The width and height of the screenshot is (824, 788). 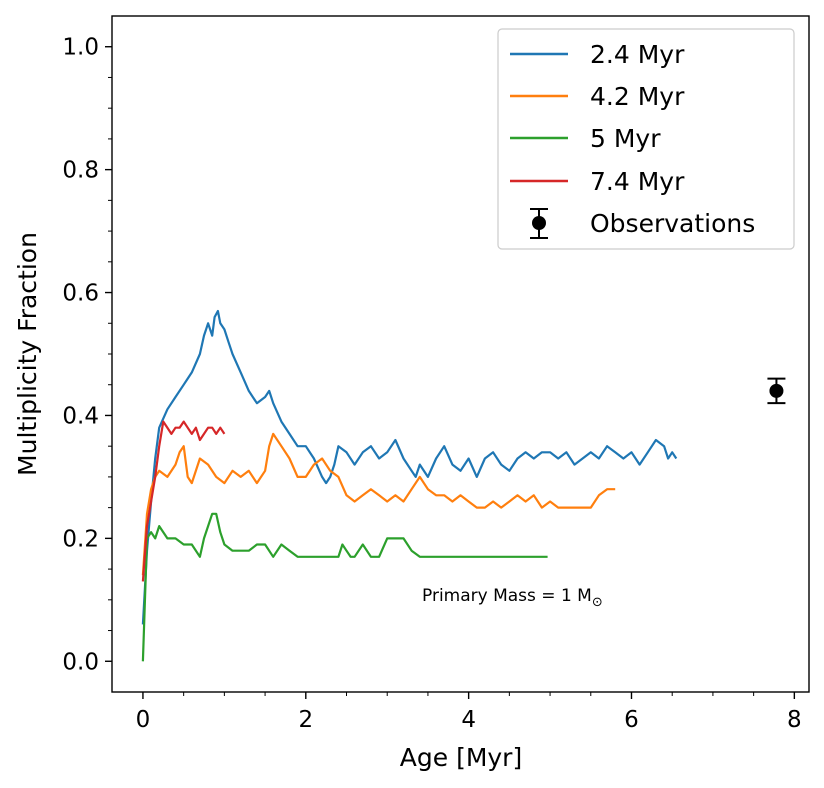 What do you see at coordinates (631, 720) in the screenshot?
I see `x-tick-label-3: 6` at bounding box center [631, 720].